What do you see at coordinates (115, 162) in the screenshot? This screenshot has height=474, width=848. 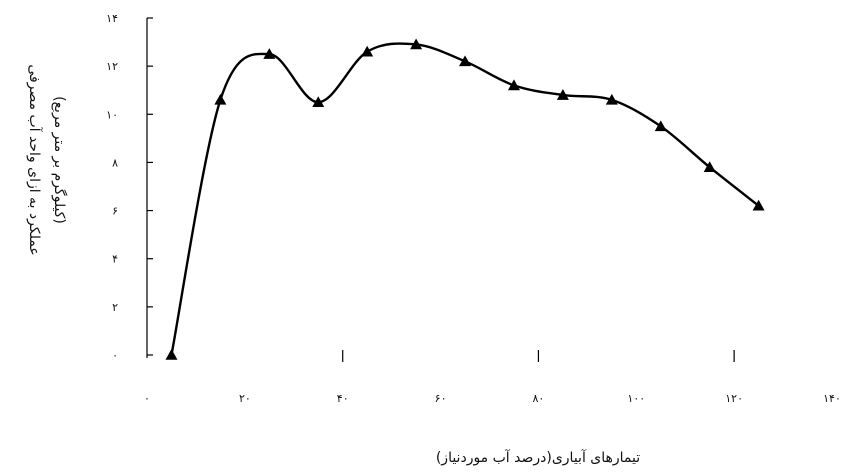 I see `y-tick-label: ۸` at bounding box center [115, 162].